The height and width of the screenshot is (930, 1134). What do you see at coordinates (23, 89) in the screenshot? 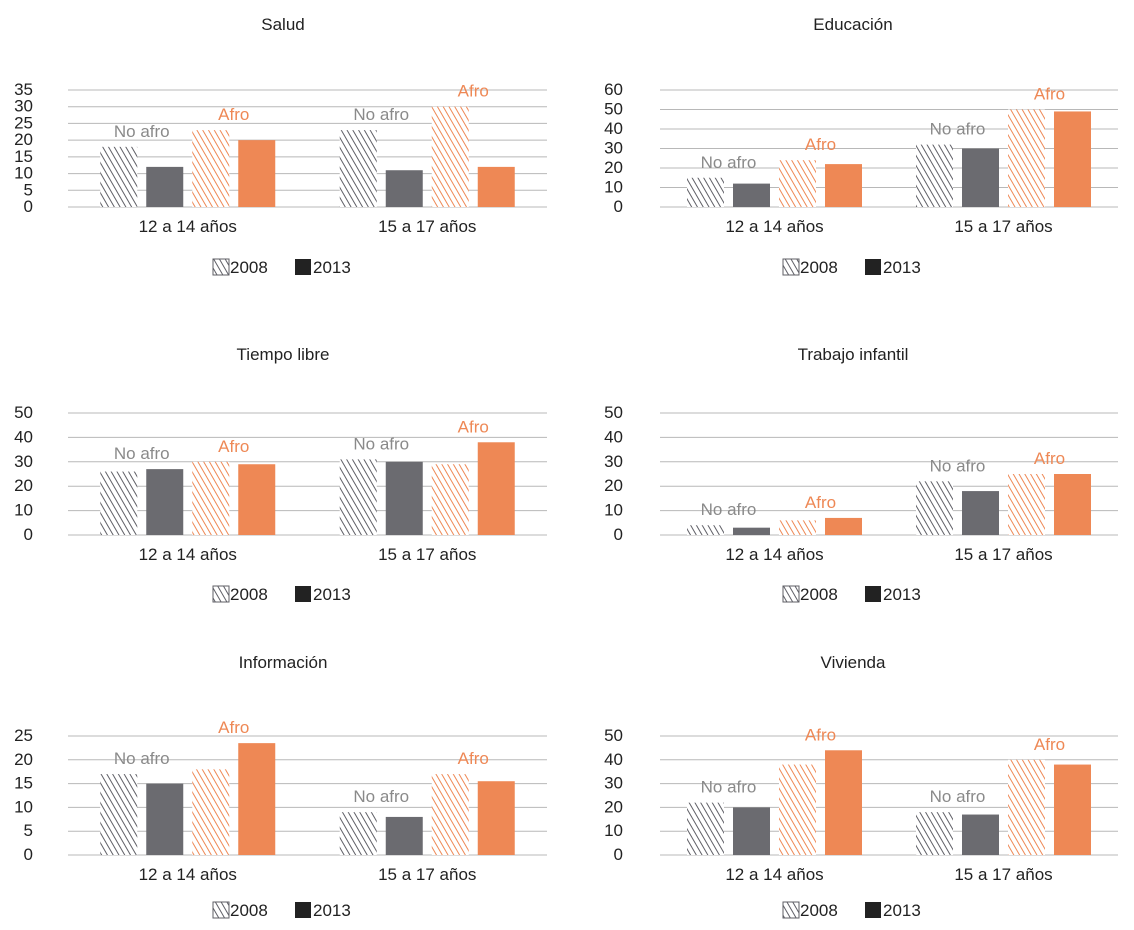
I see `y-tick-label: 35` at bounding box center [23, 89].